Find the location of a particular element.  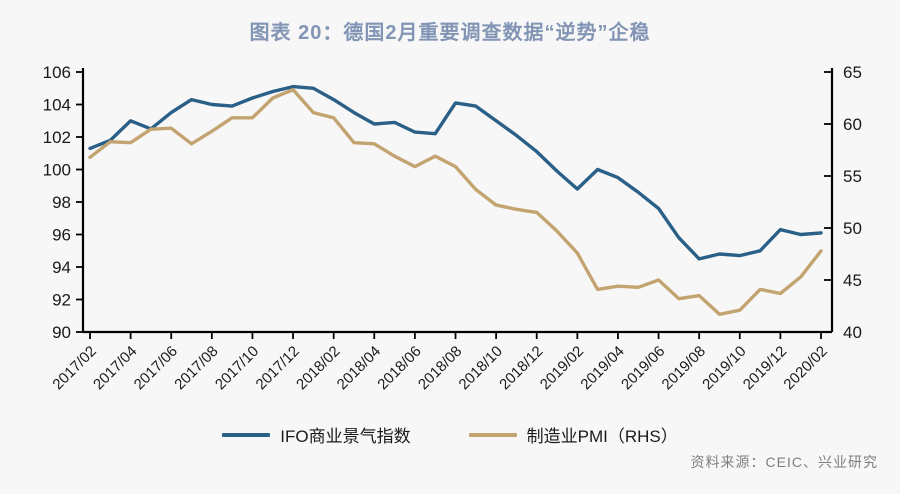

left-axis-tick-label: 96 is located at coordinates (61, 235).